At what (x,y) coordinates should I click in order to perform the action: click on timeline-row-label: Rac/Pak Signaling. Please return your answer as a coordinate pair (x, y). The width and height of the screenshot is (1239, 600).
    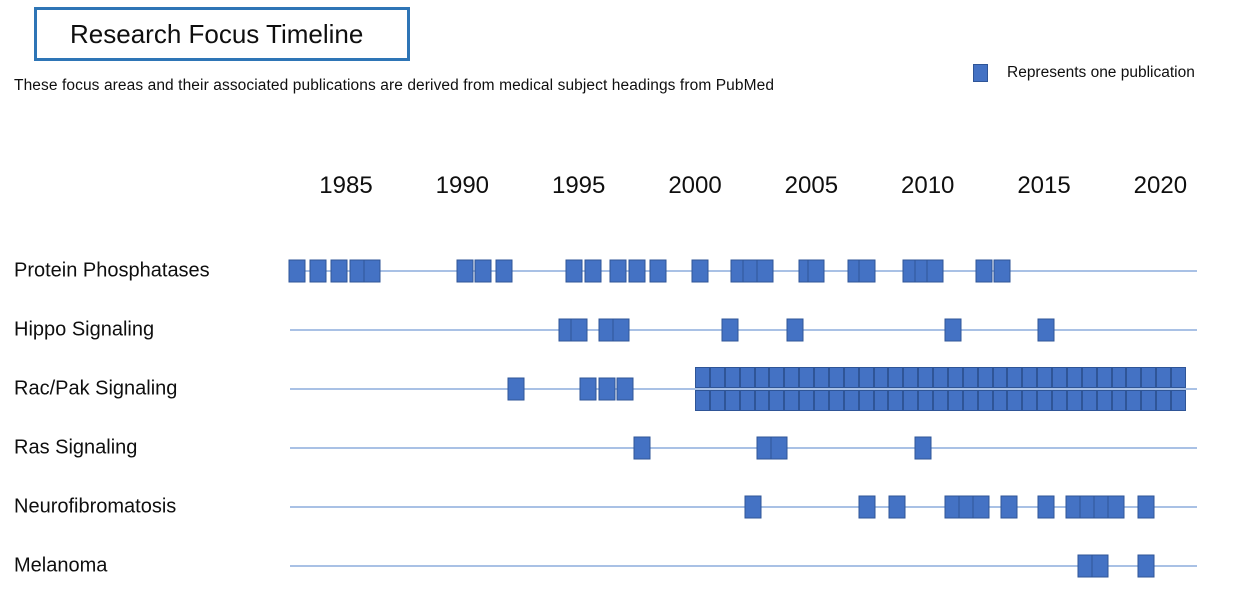
    Looking at the image, I should click on (96, 388).